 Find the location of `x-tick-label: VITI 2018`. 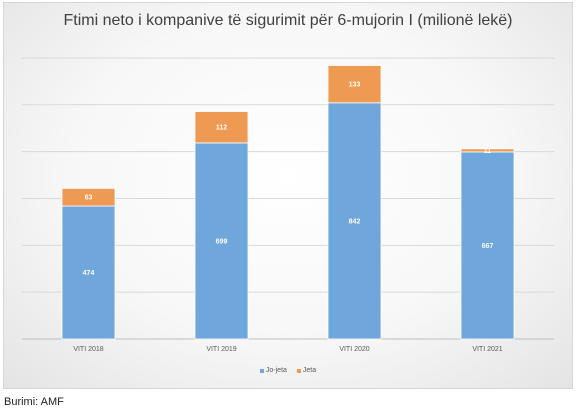

x-tick-label: VITI 2018 is located at coordinates (88, 349).